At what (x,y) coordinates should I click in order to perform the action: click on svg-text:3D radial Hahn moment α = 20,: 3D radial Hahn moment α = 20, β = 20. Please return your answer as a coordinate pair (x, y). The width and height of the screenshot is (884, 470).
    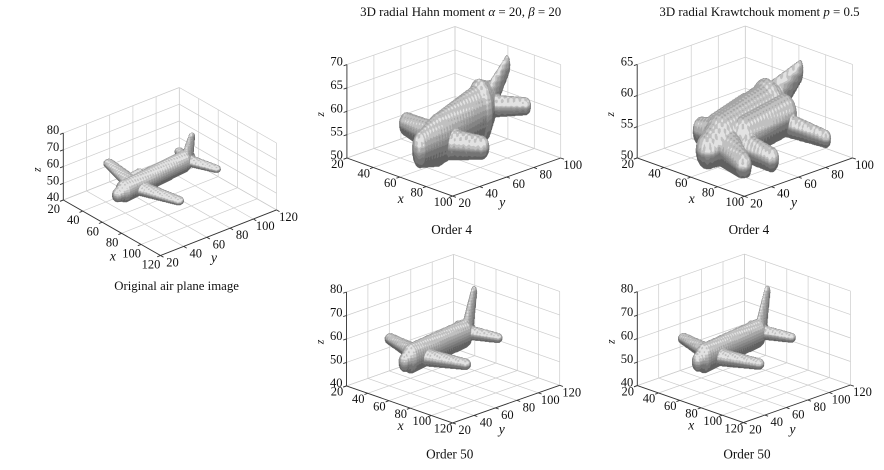
    Looking at the image, I should click on (460, 12).